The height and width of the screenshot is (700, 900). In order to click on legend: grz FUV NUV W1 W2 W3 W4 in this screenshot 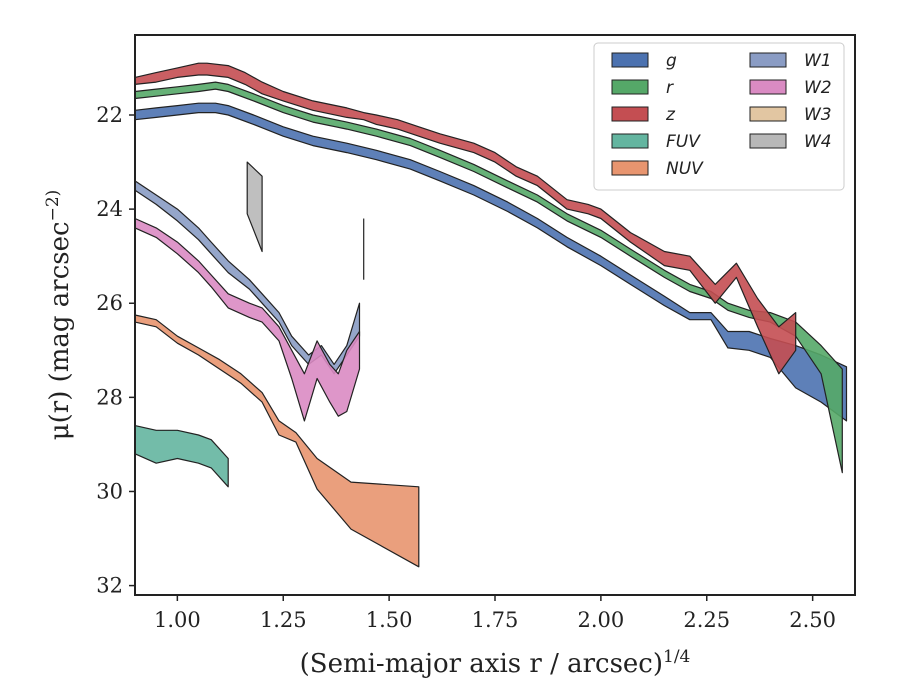, I will do `click(719, 116)`.